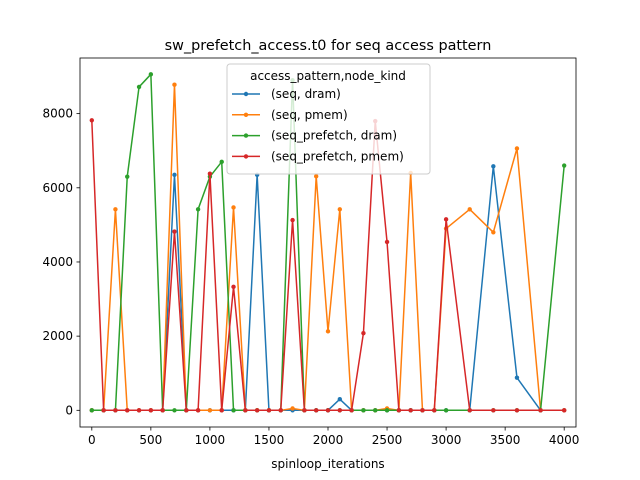 Image resolution: width=640 pixels, height=480 pixels. I want to click on x-tick-label: 3500, so click(505, 440).